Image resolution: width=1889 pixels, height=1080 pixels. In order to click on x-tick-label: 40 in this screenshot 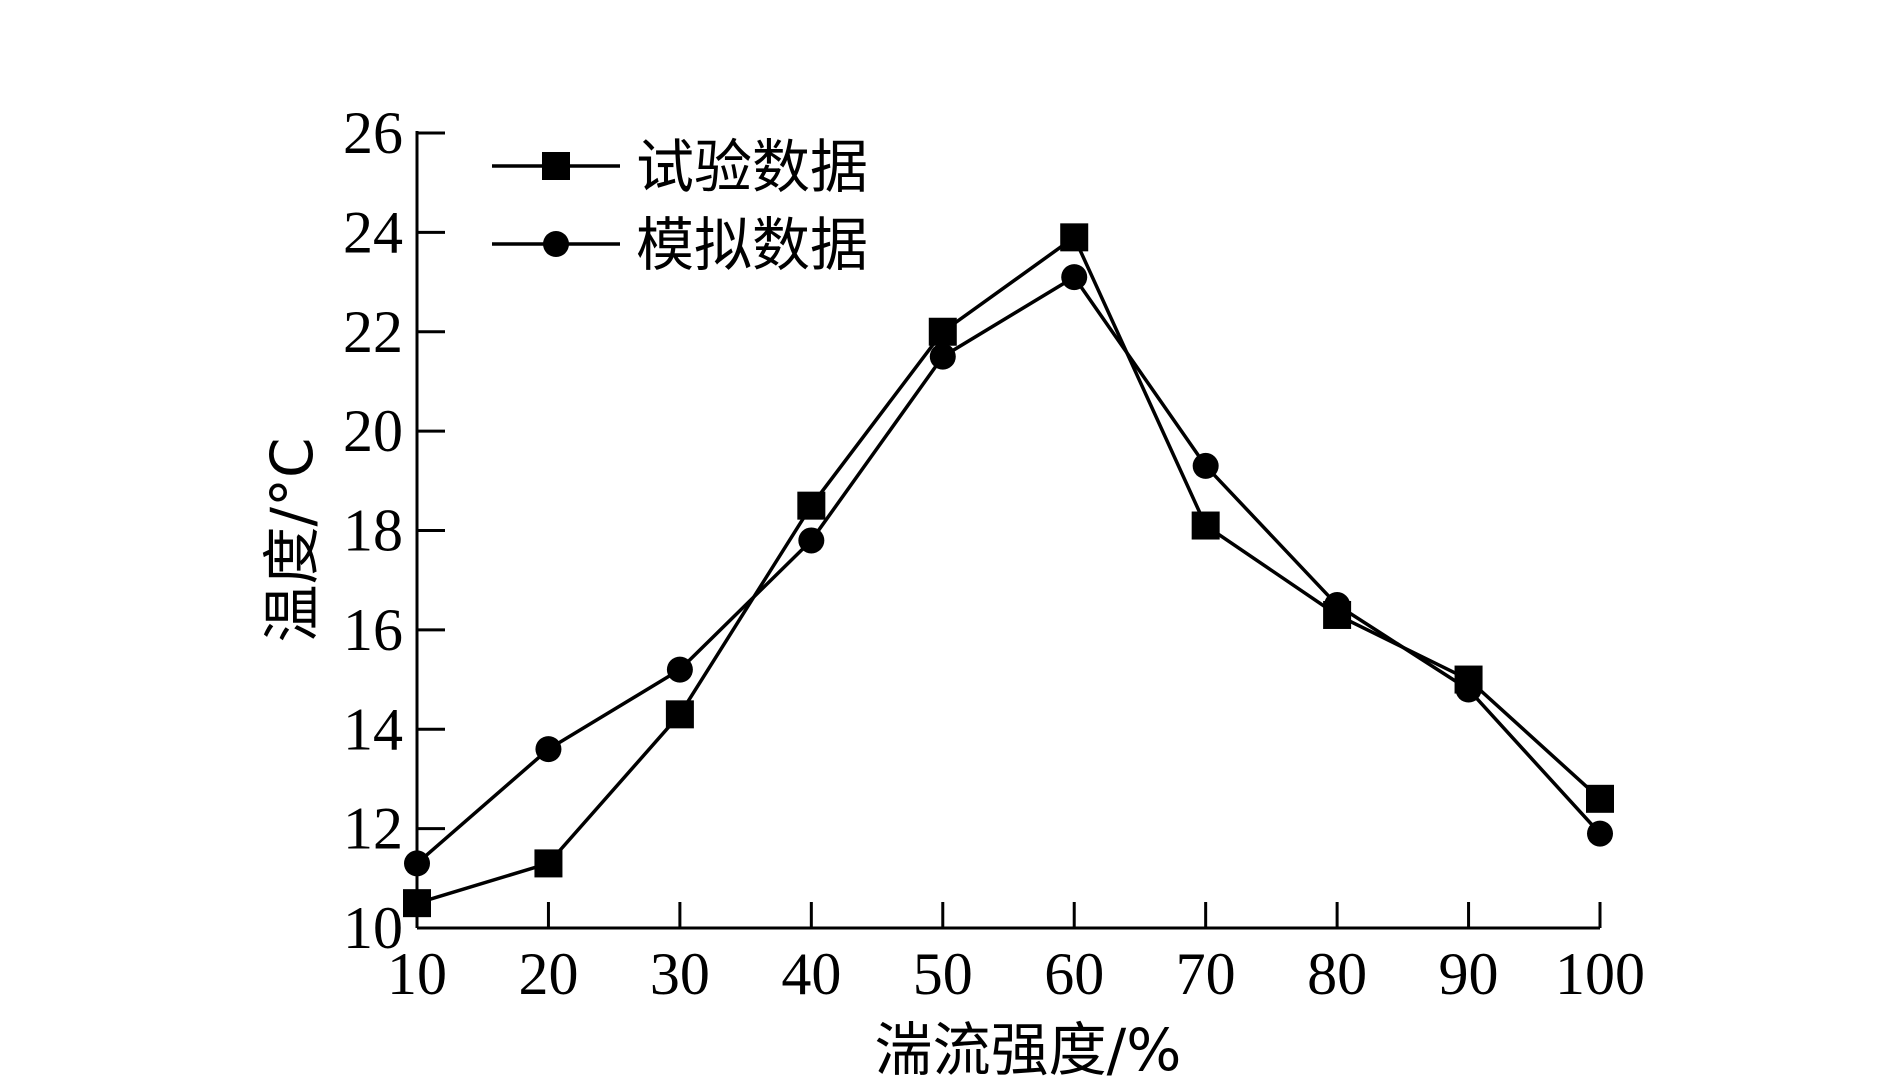, I will do `click(811, 974)`.